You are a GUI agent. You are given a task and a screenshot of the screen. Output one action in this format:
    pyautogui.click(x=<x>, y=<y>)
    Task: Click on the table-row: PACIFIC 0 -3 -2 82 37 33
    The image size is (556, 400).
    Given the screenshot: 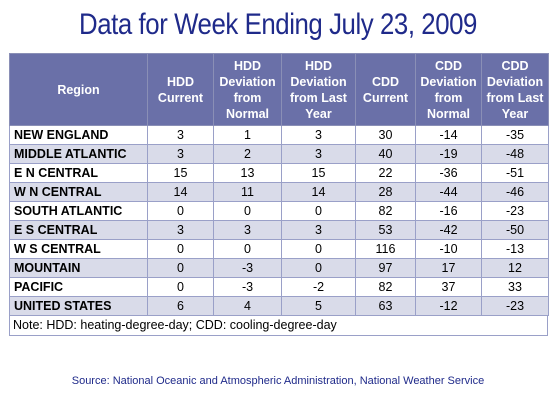 What is the action you would take?
    pyautogui.click(x=279, y=287)
    